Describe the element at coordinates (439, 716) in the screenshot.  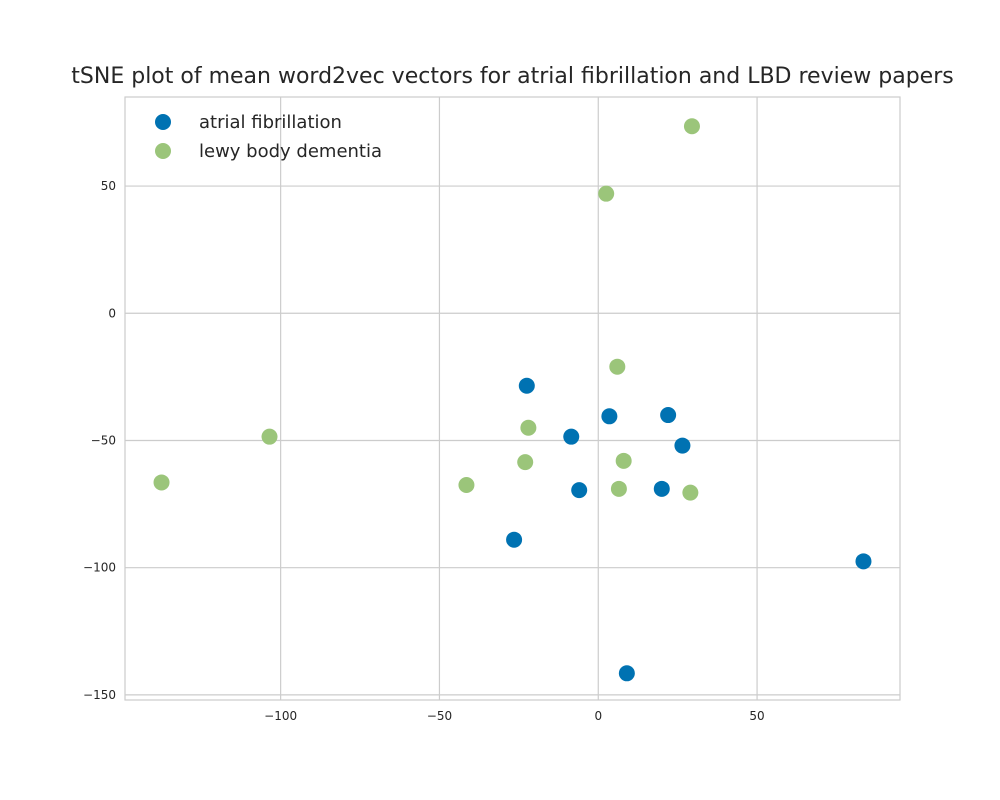
I see `x-tick-label: −50` at that location.